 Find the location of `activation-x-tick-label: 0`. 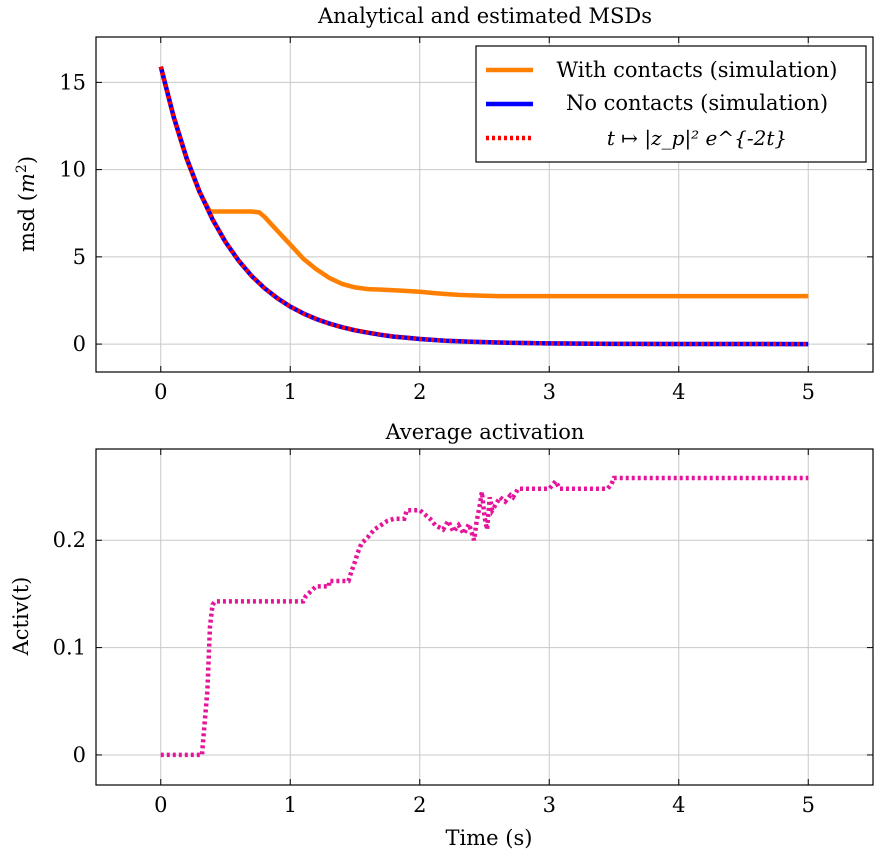

activation-x-tick-label: 0 is located at coordinates (160, 805).